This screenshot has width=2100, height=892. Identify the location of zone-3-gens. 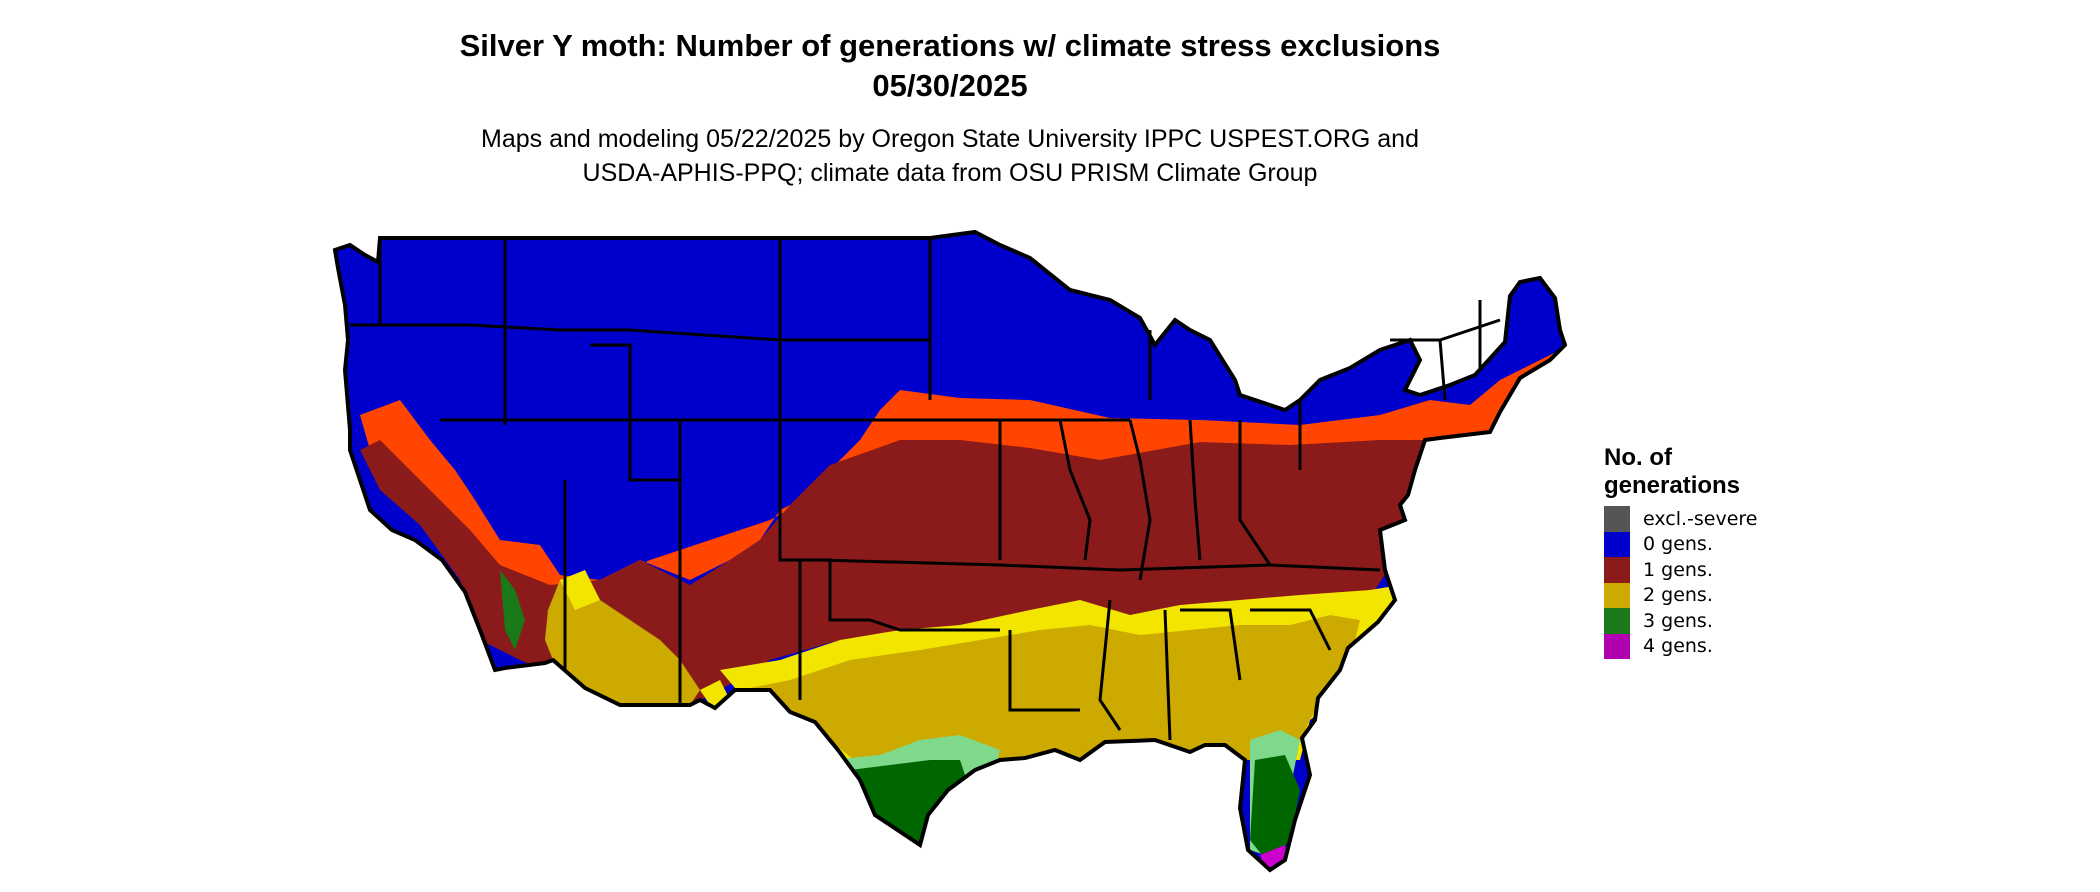
(1075, 810).